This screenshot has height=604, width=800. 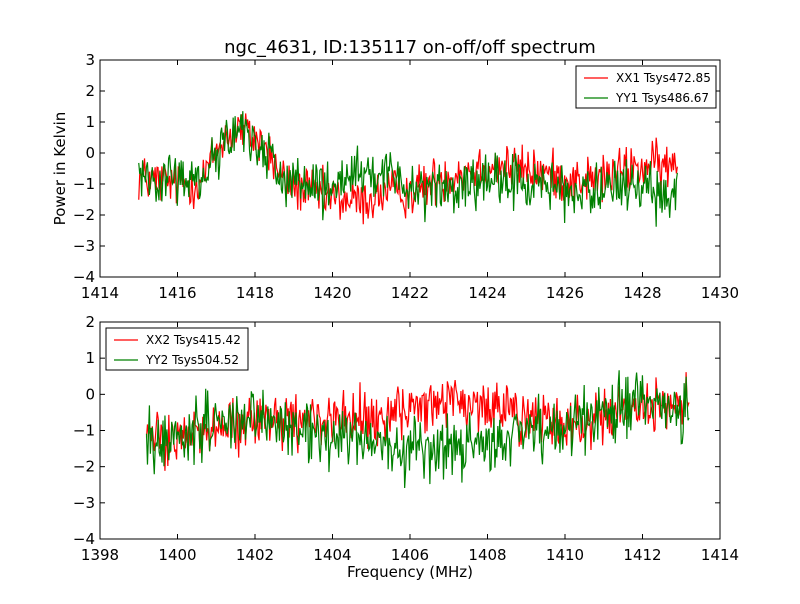 I want to click on x-tick-label: 1418, so click(x=255, y=293).